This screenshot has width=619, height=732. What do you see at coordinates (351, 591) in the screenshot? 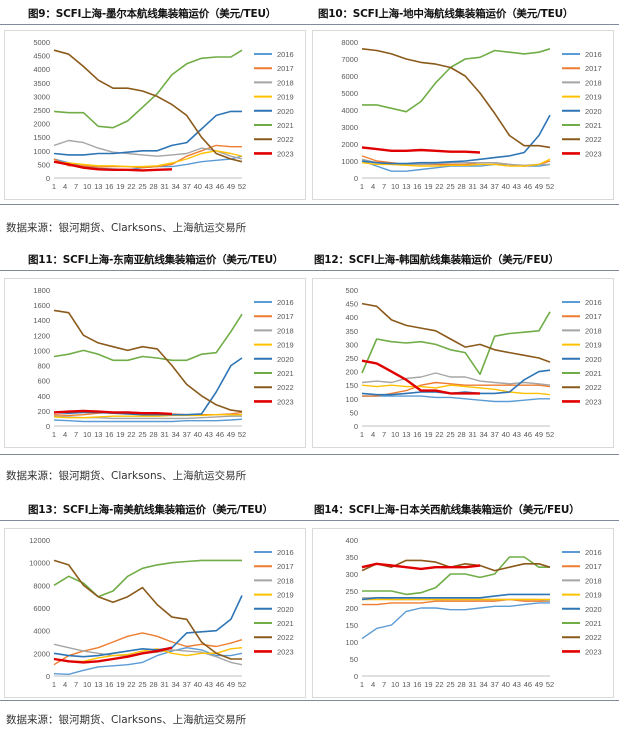
I see `y-tick-label: 250` at bounding box center [351, 591].